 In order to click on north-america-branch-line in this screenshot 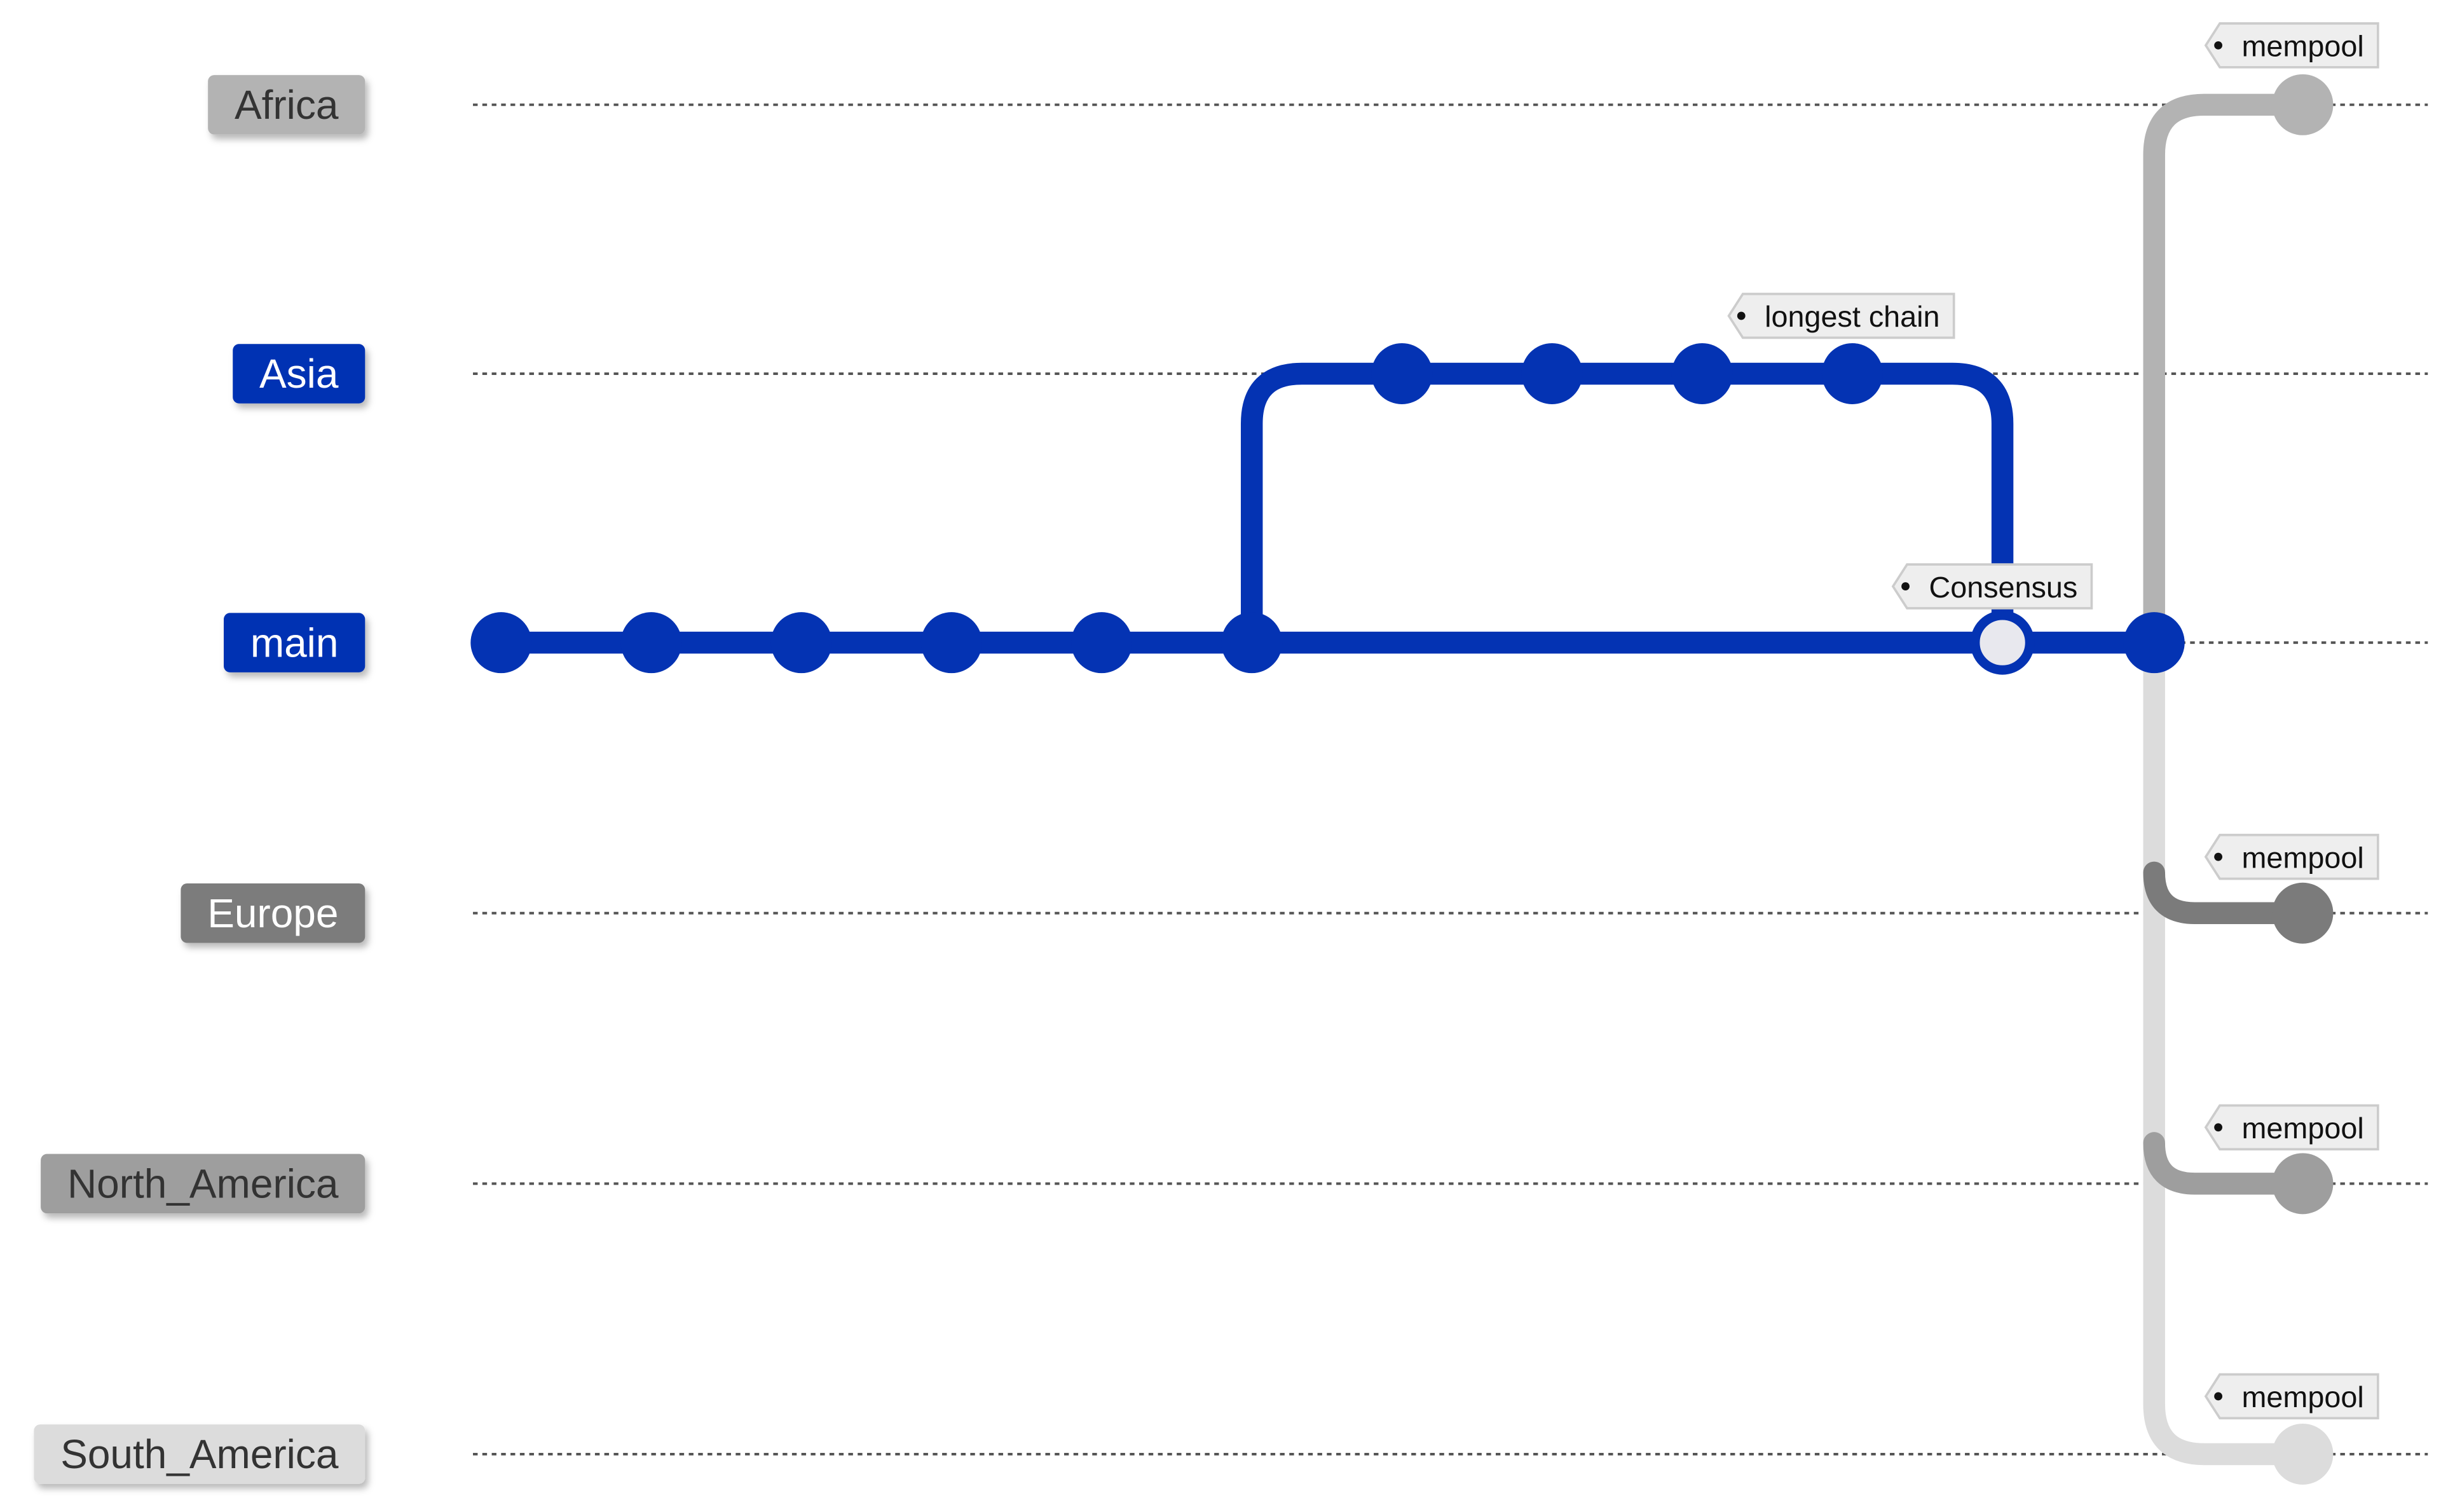, I will do `click(2228, 1163)`.